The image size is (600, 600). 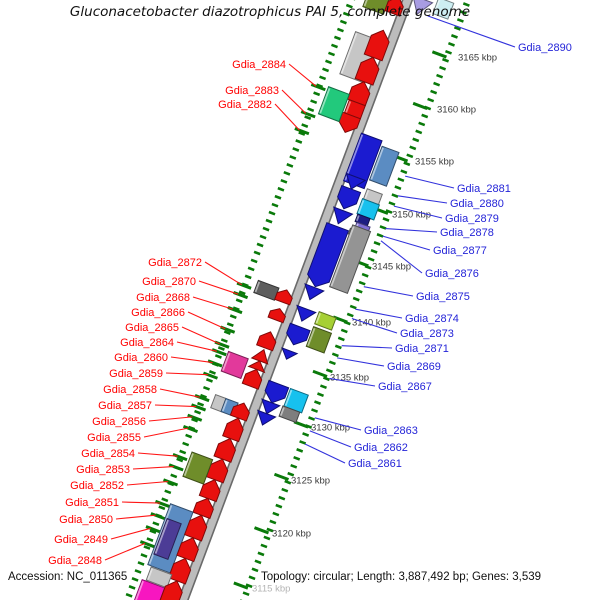 What do you see at coordinates (136, 374) in the screenshot?
I see `gene-label: Gdia_2859` at bounding box center [136, 374].